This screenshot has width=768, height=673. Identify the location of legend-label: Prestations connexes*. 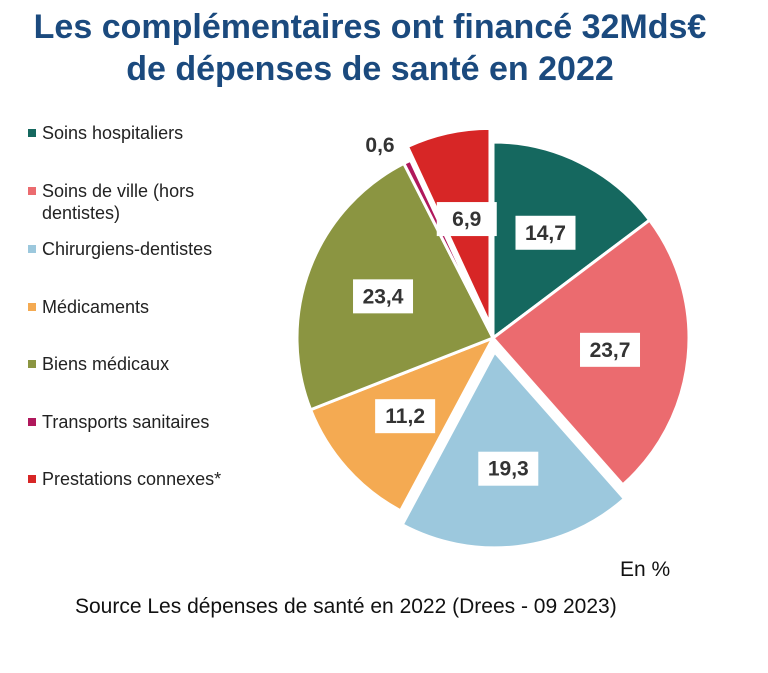
(132, 479).